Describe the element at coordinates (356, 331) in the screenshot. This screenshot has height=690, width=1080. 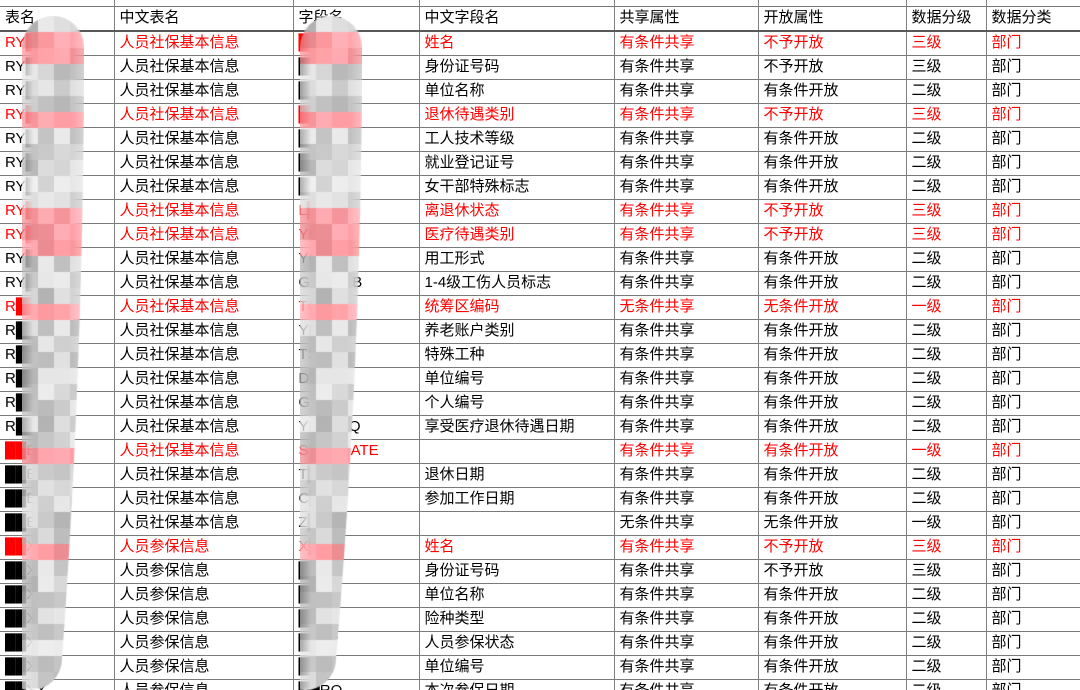
I see `cell-field-name: YL██` at that location.